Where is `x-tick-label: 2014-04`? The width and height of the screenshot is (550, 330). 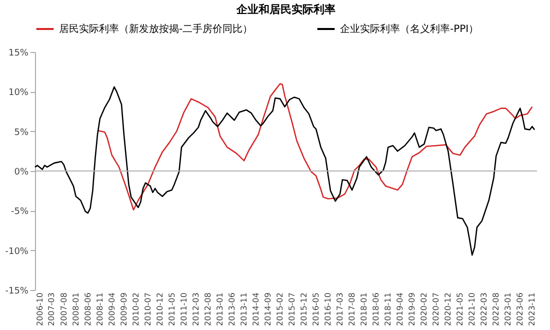 x-tick-label: 2014-04 is located at coordinates (255, 309).